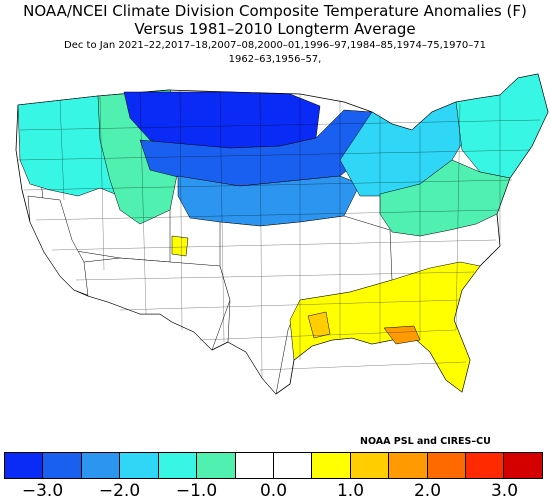  What do you see at coordinates (350, 491) in the screenshot?
I see `colorbar-tick-label: 1.0` at bounding box center [350, 491].